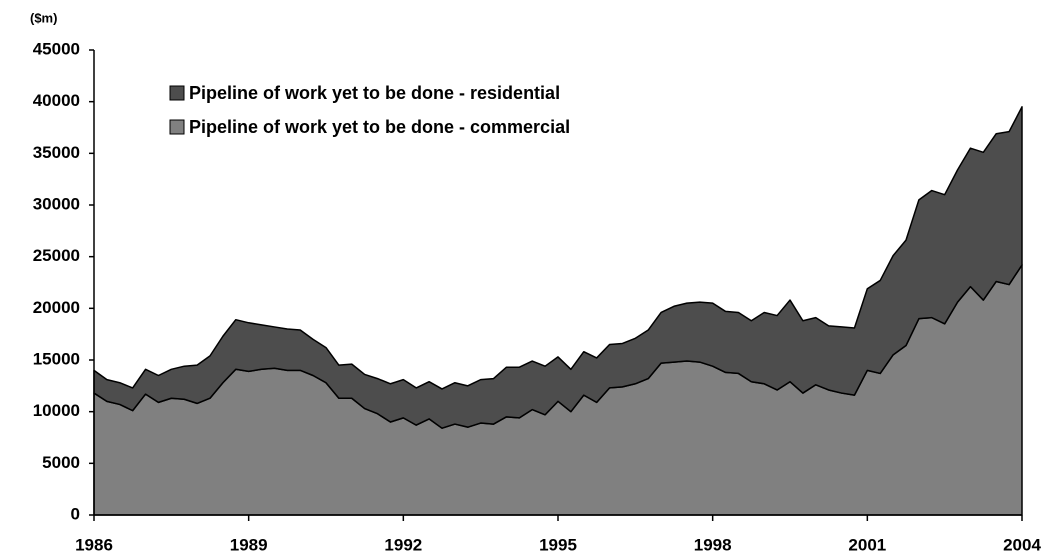 The height and width of the screenshot is (557, 1046). What do you see at coordinates (43, 17) in the screenshot?
I see `y-unit-label: ($m)` at bounding box center [43, 17].